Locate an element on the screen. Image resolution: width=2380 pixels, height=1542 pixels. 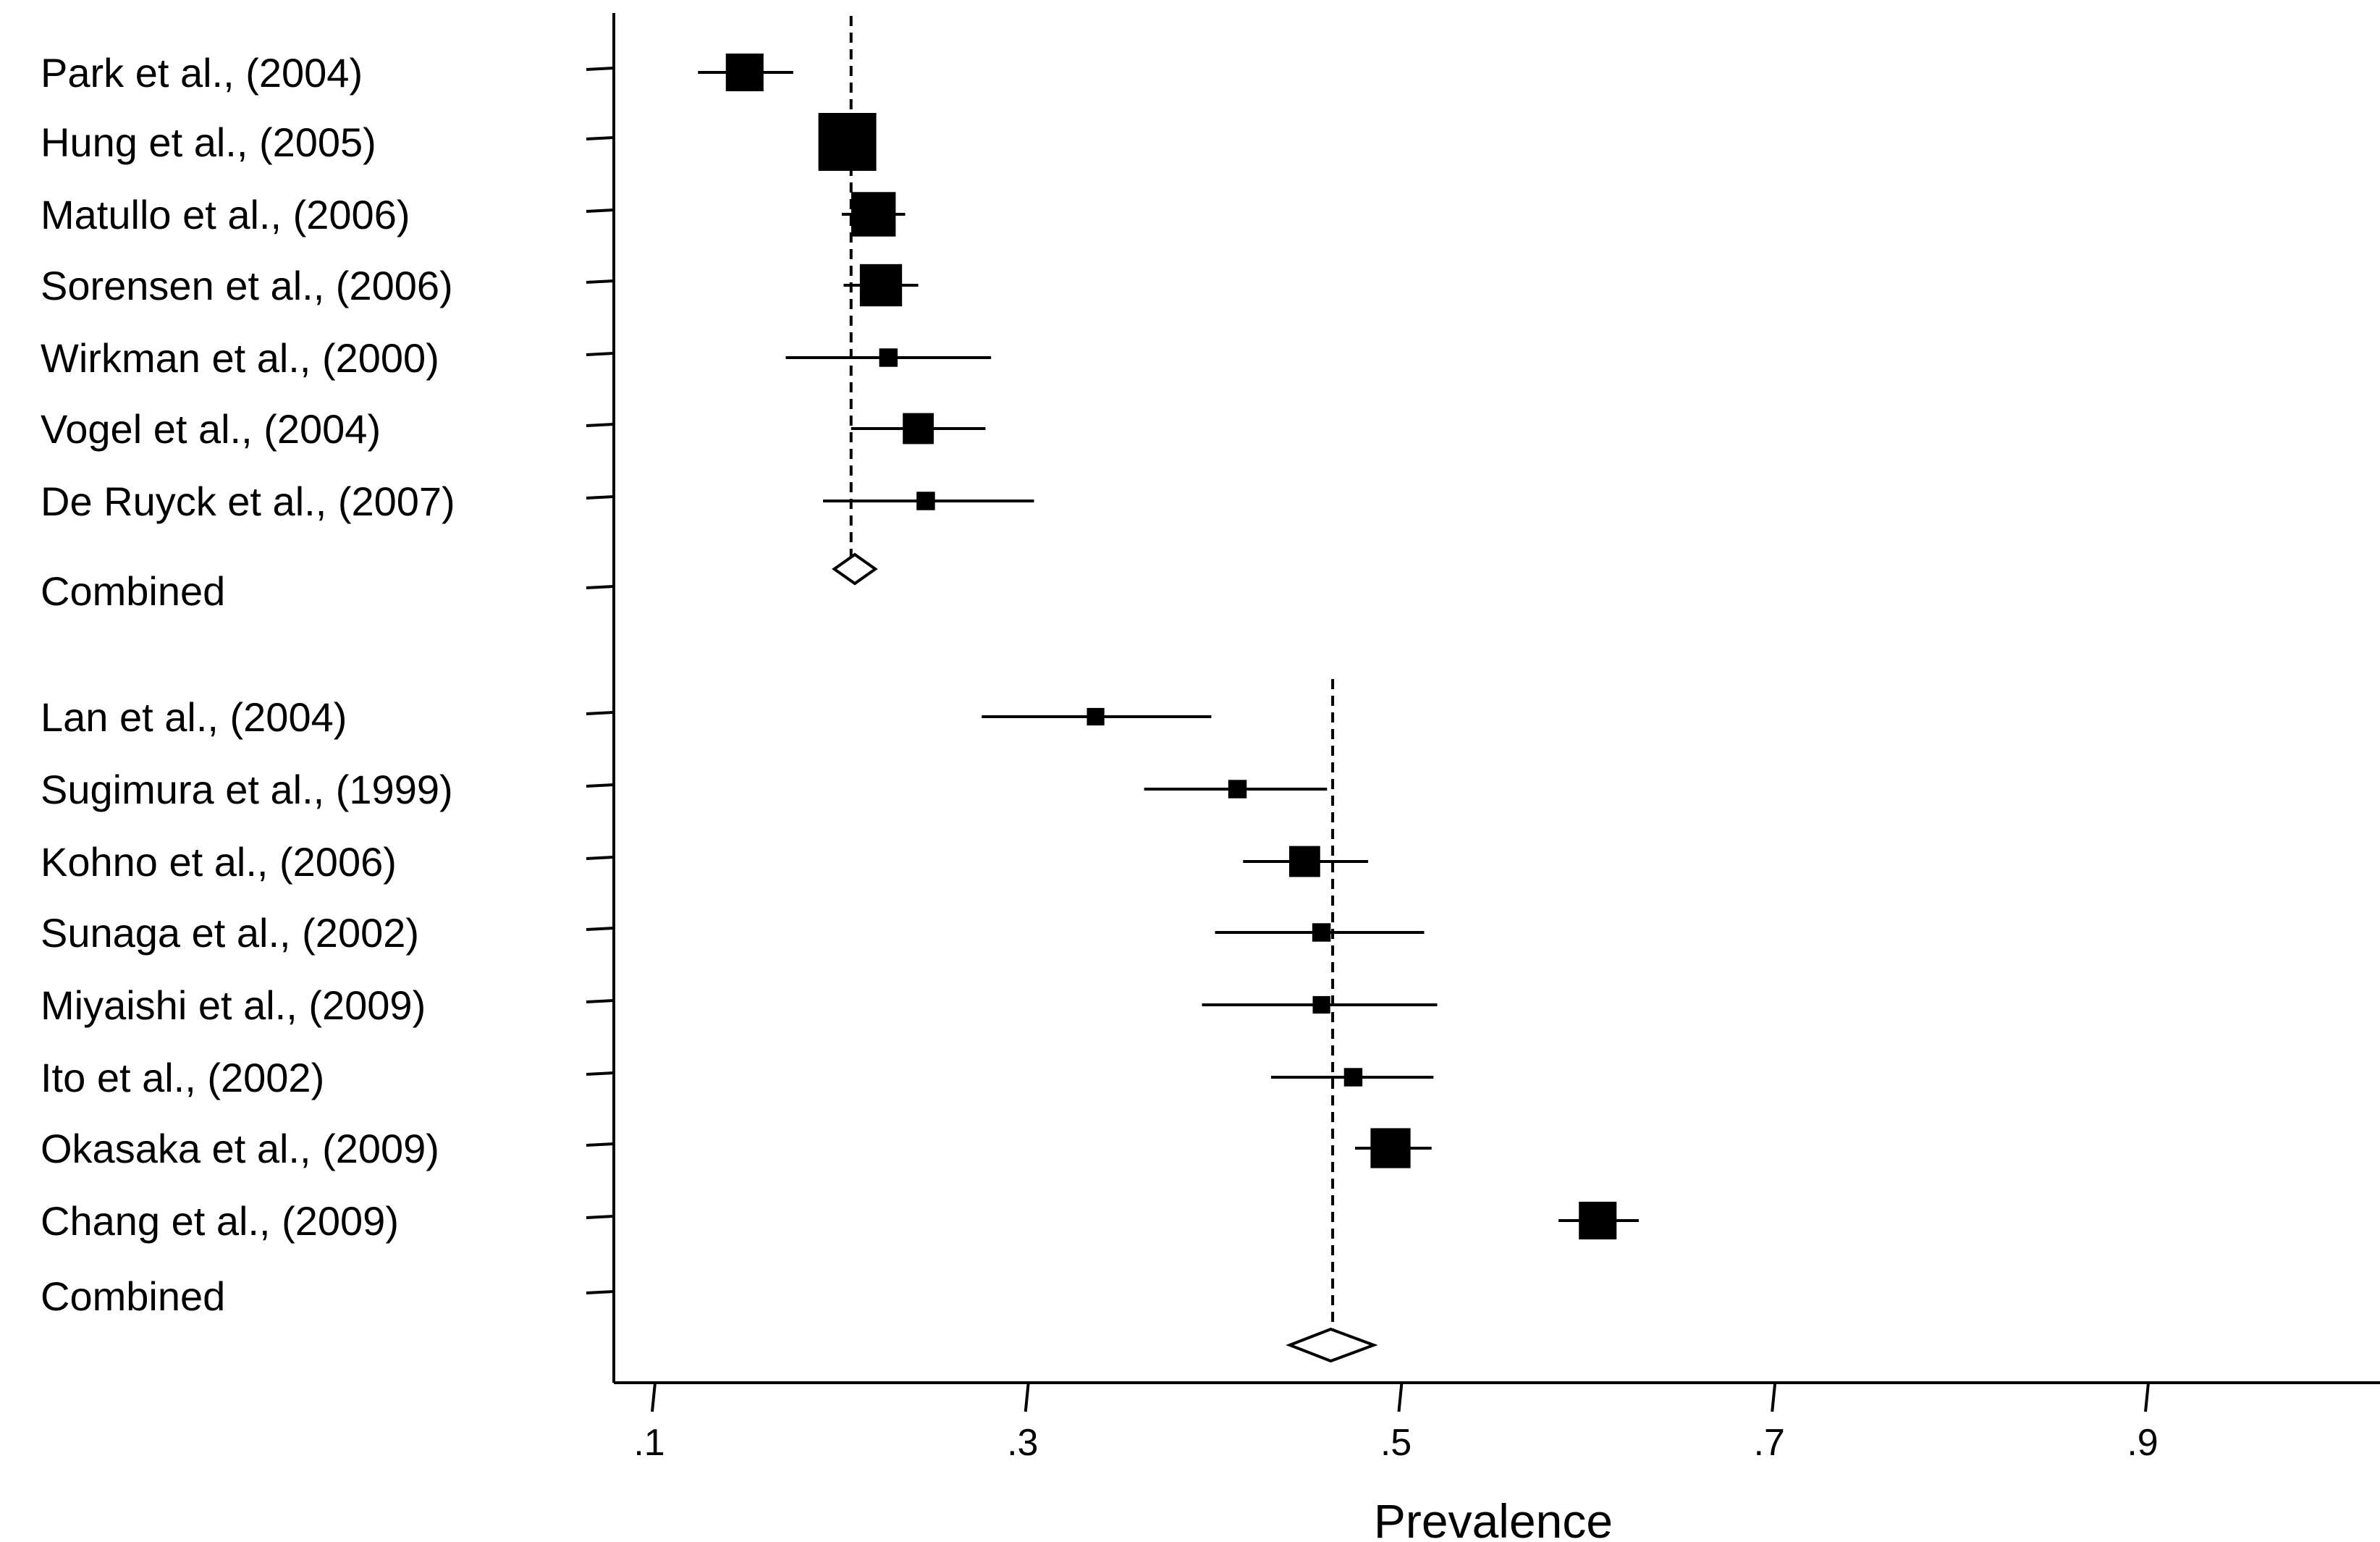
study-label: Ito et al., (2002) is located at coordinates (182, 1077).